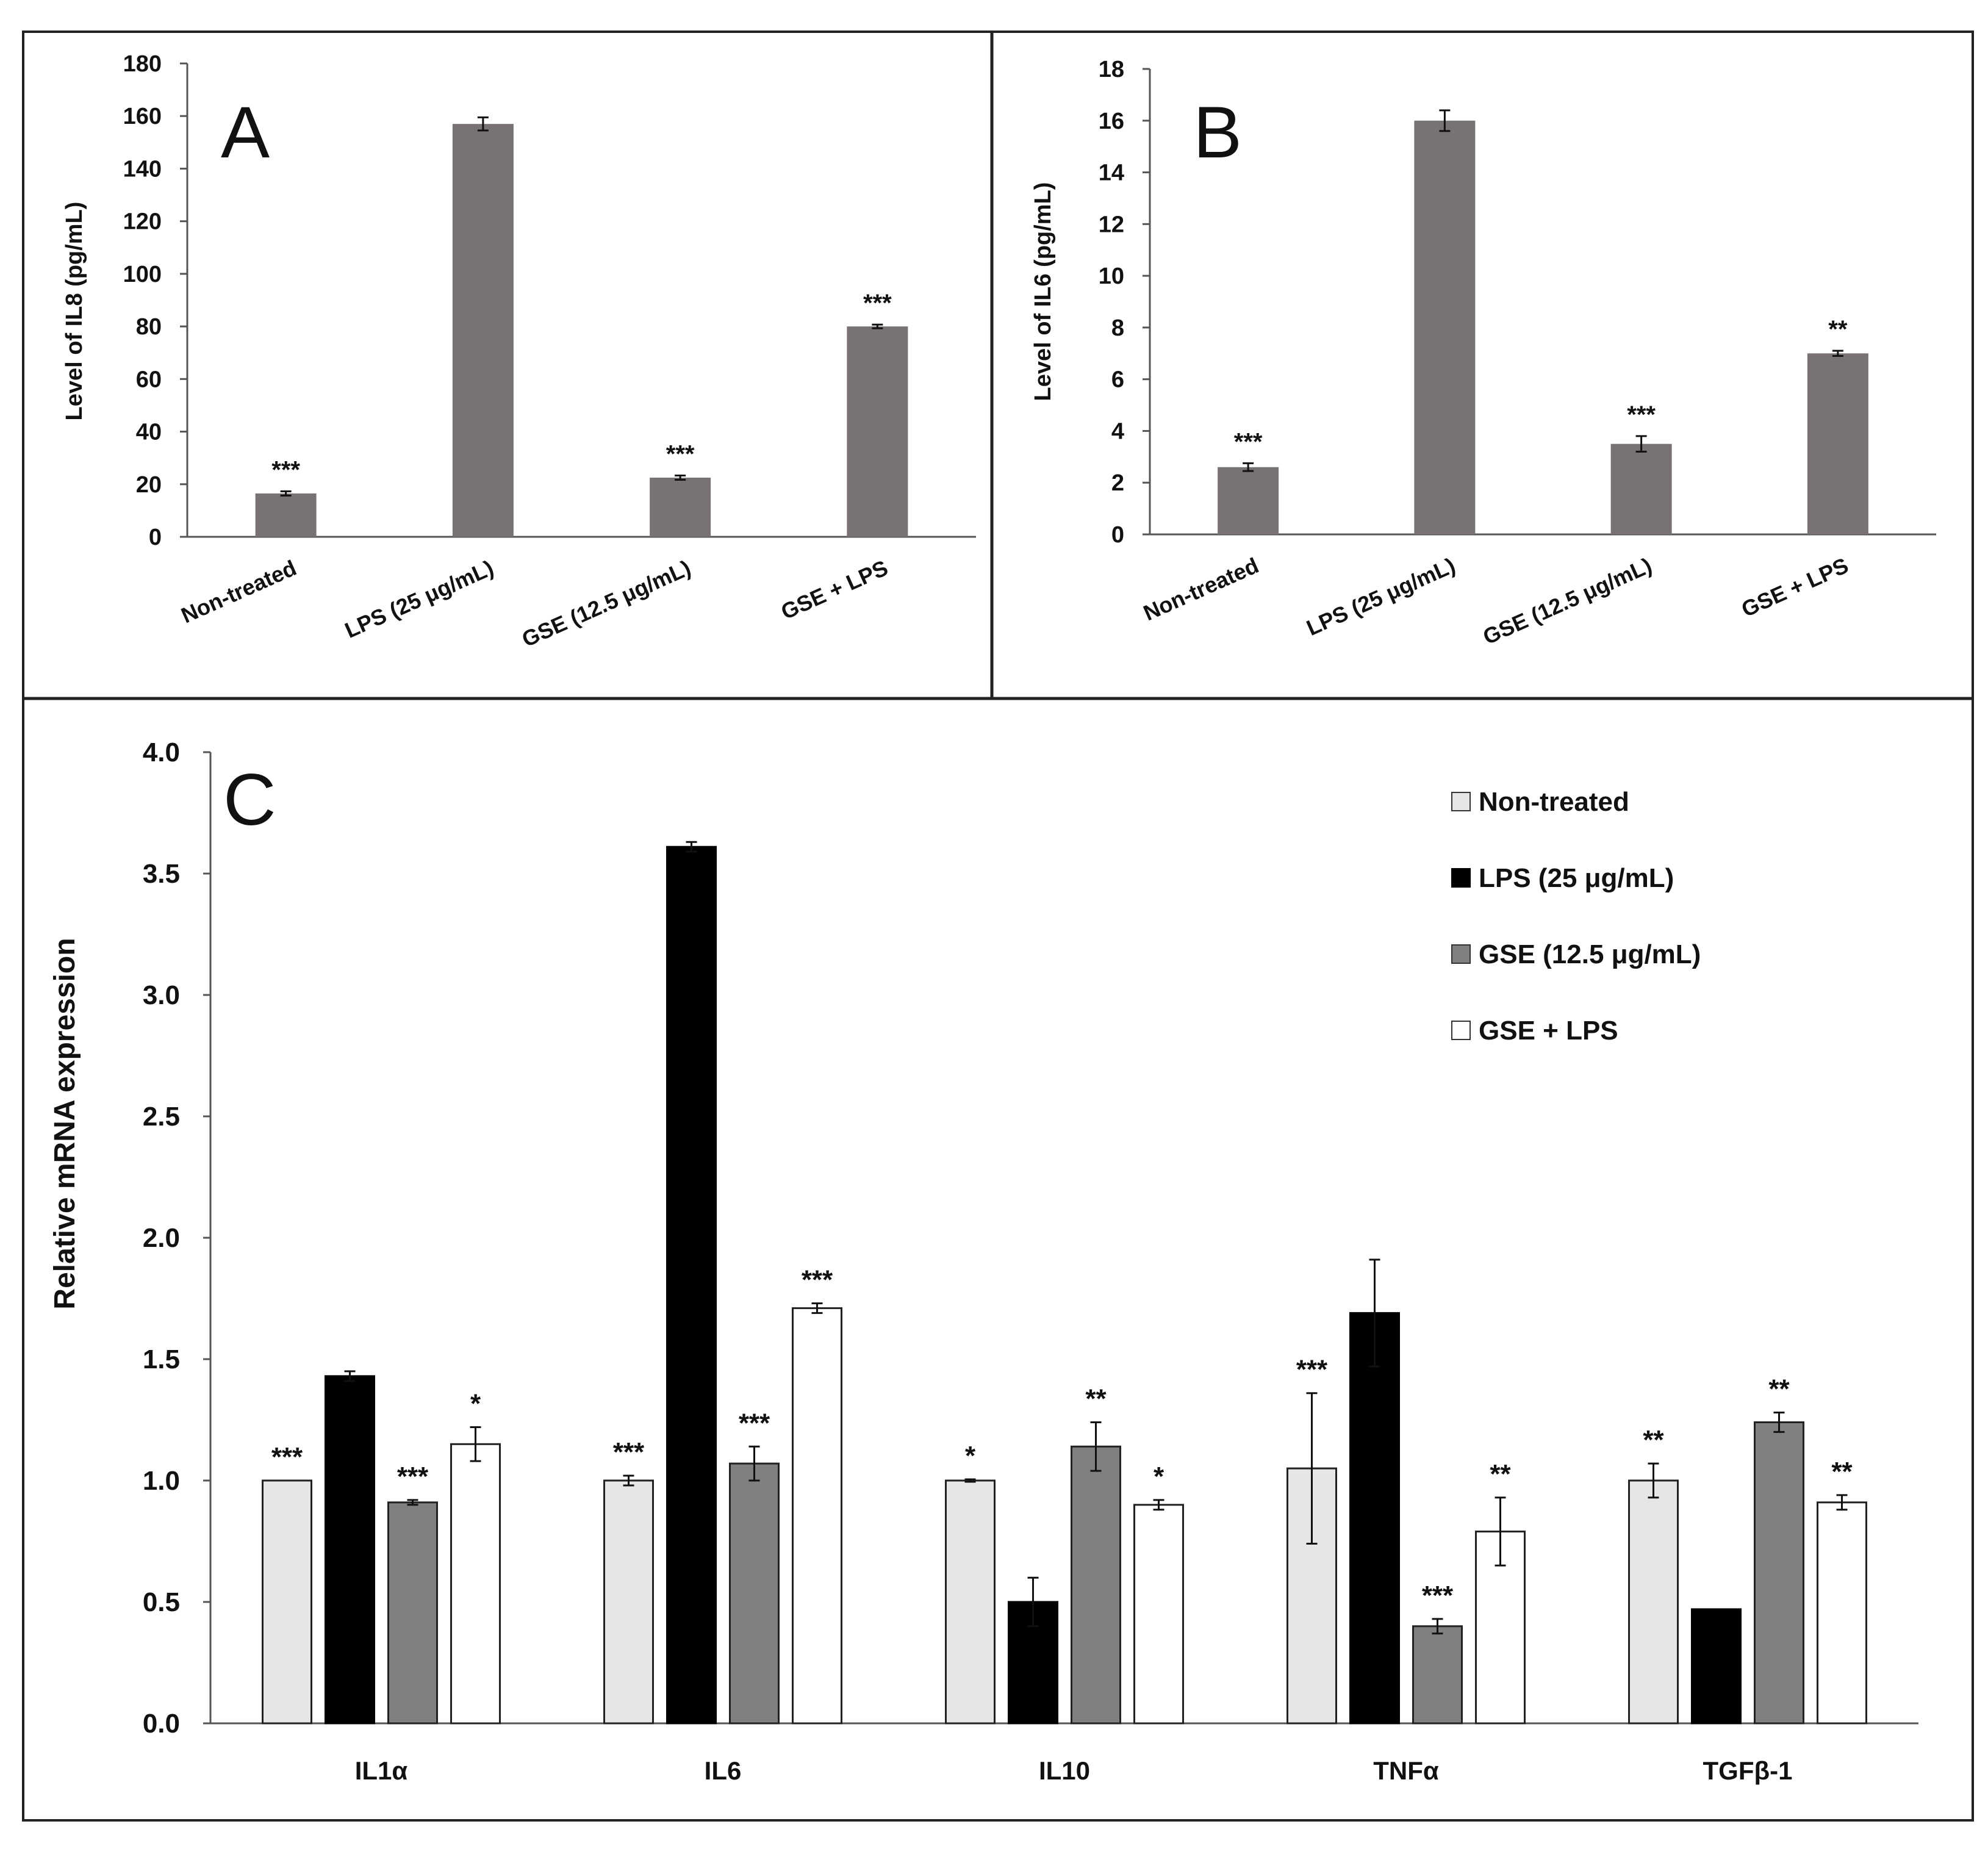 Image resolution: width=1988 pixels, height=1849 pixels. I want to click on panel-c-y-tick-label: 1.5, so click(161, 1359).